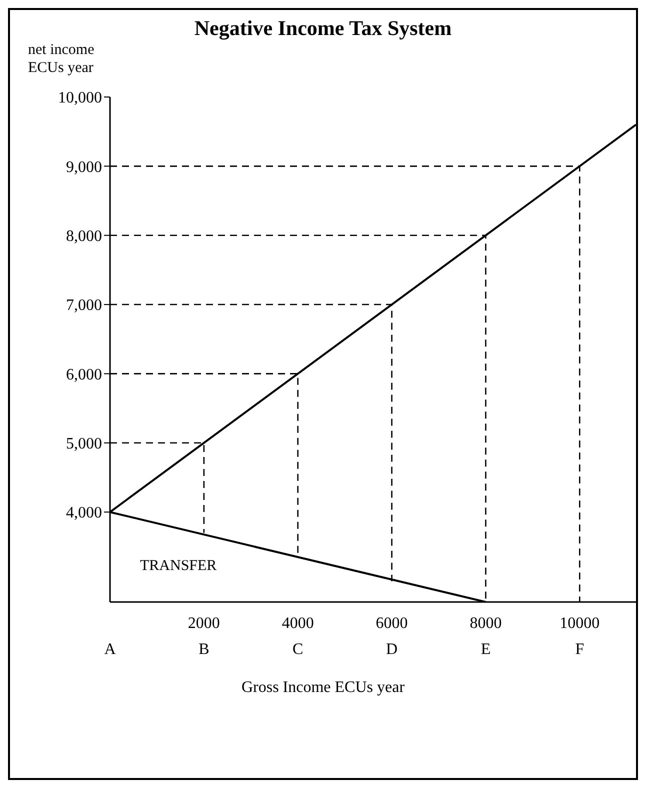 This screenshot has width=654, height=795. Describe the element at coordinates (84, 305) in the screenshot. I see `y-tick-label: 7,000` at that location.